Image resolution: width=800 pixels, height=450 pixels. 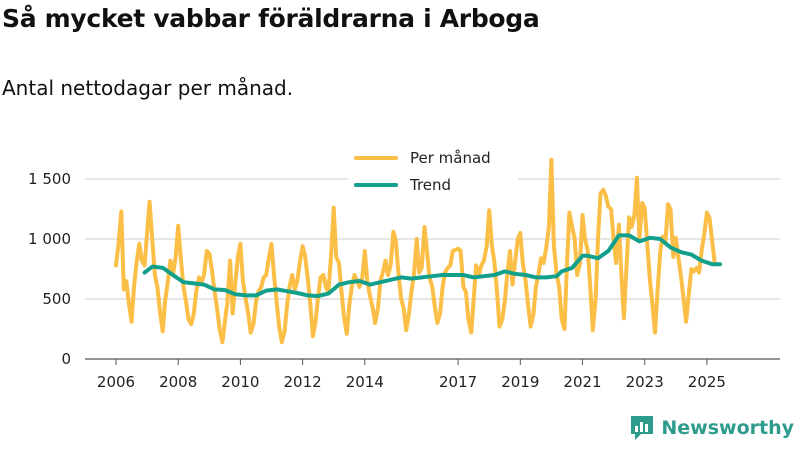 I want to click on legend-label-monthly: Per månad, so click(x=450, y=158).